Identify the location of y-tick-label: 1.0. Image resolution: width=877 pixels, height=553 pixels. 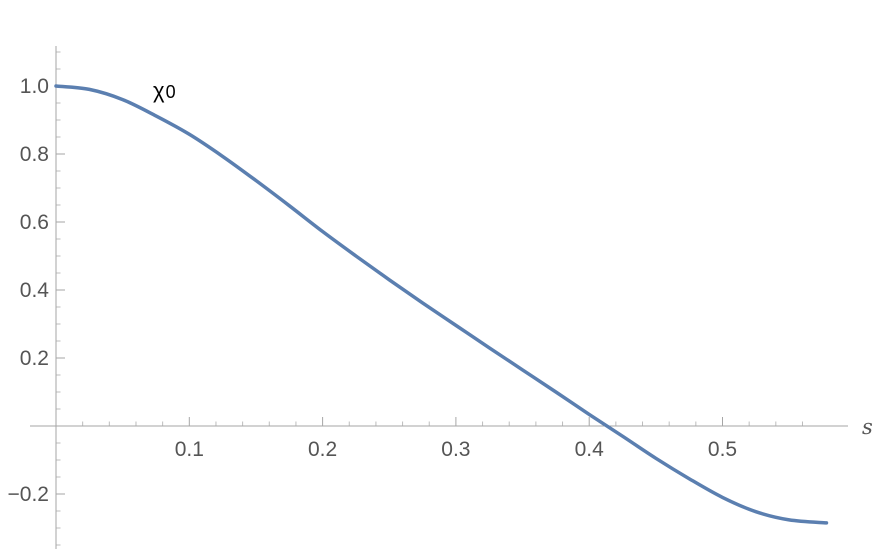
(34, 86).